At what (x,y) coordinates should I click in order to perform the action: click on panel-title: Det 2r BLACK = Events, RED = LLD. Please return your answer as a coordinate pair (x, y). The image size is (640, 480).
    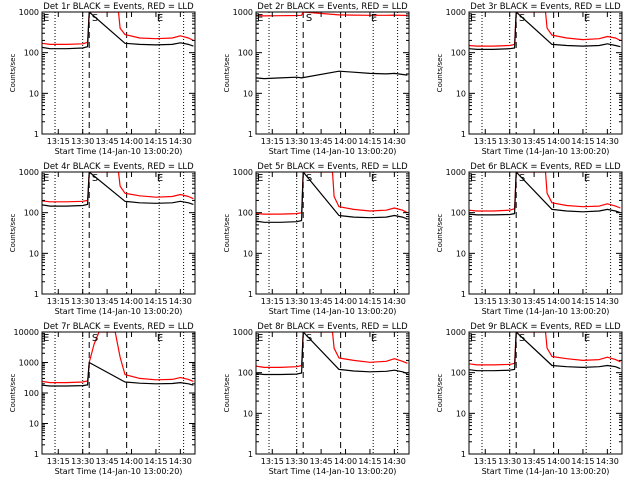
    Looking at the image, I should click on (332, 7).